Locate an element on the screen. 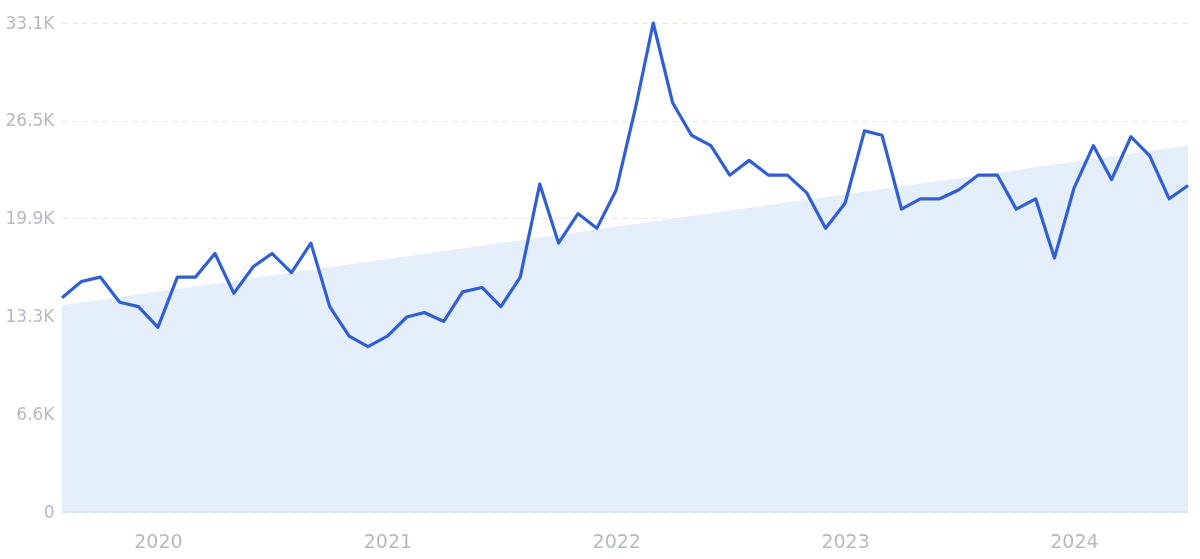 This screenshot has width=1200, height=559. x-tick-label: 2023 is located at coordinates (845, 540).